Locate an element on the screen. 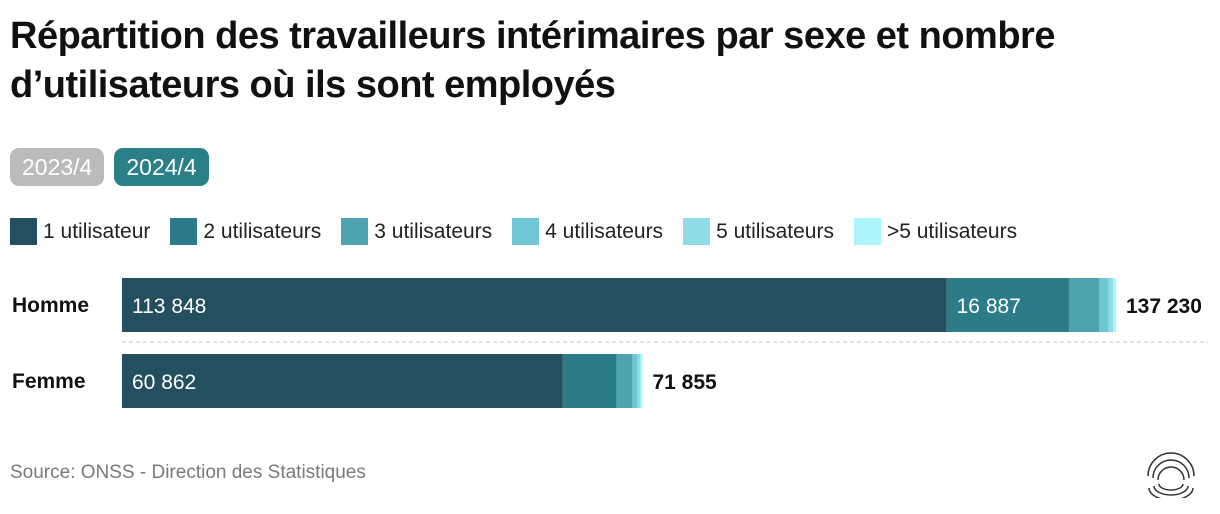 This screenshot has height=514, width=1220. legend-item: 2 utilisateurs is located at coordinates (245, 231).